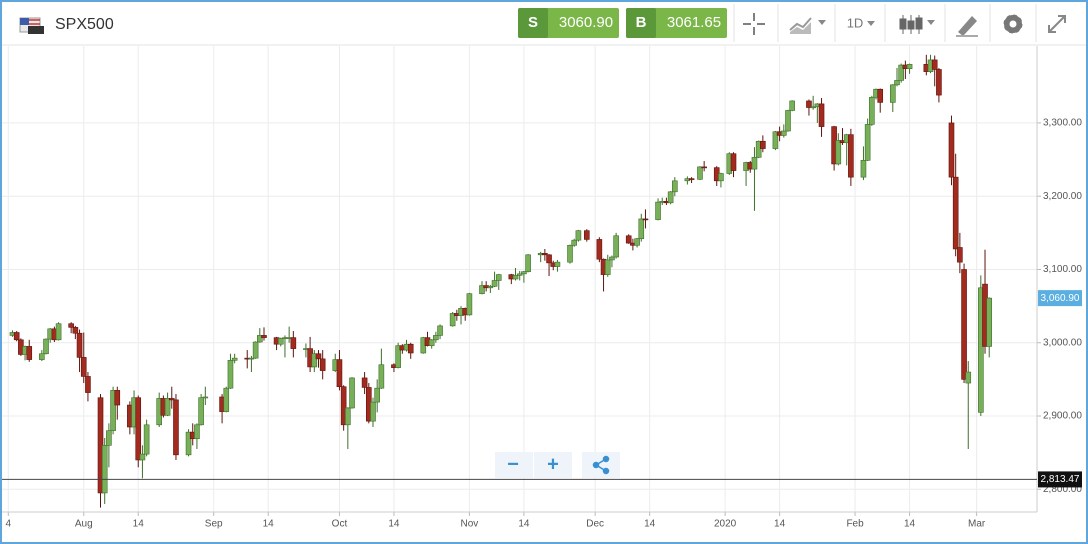 The image size is (1088, 544). I want to click on y-tick-label: 3,200.00, so click(1062, 196).